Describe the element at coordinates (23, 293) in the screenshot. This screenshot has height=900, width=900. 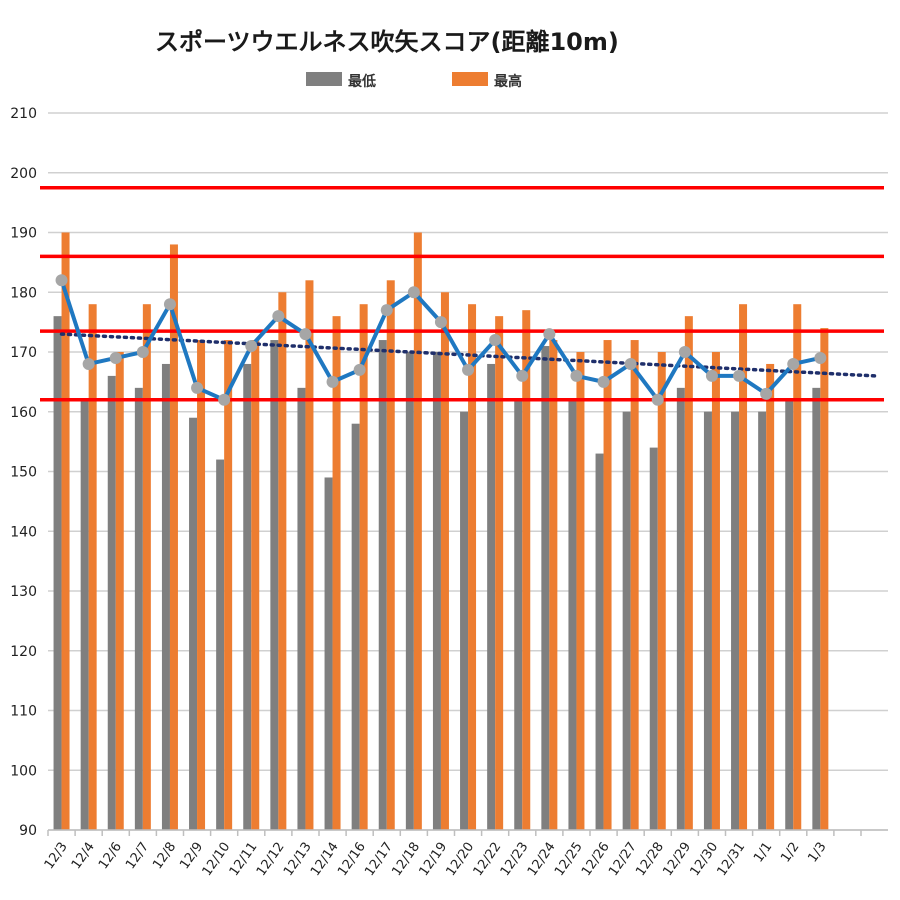
I see `y-tick-label: 180` at that location.